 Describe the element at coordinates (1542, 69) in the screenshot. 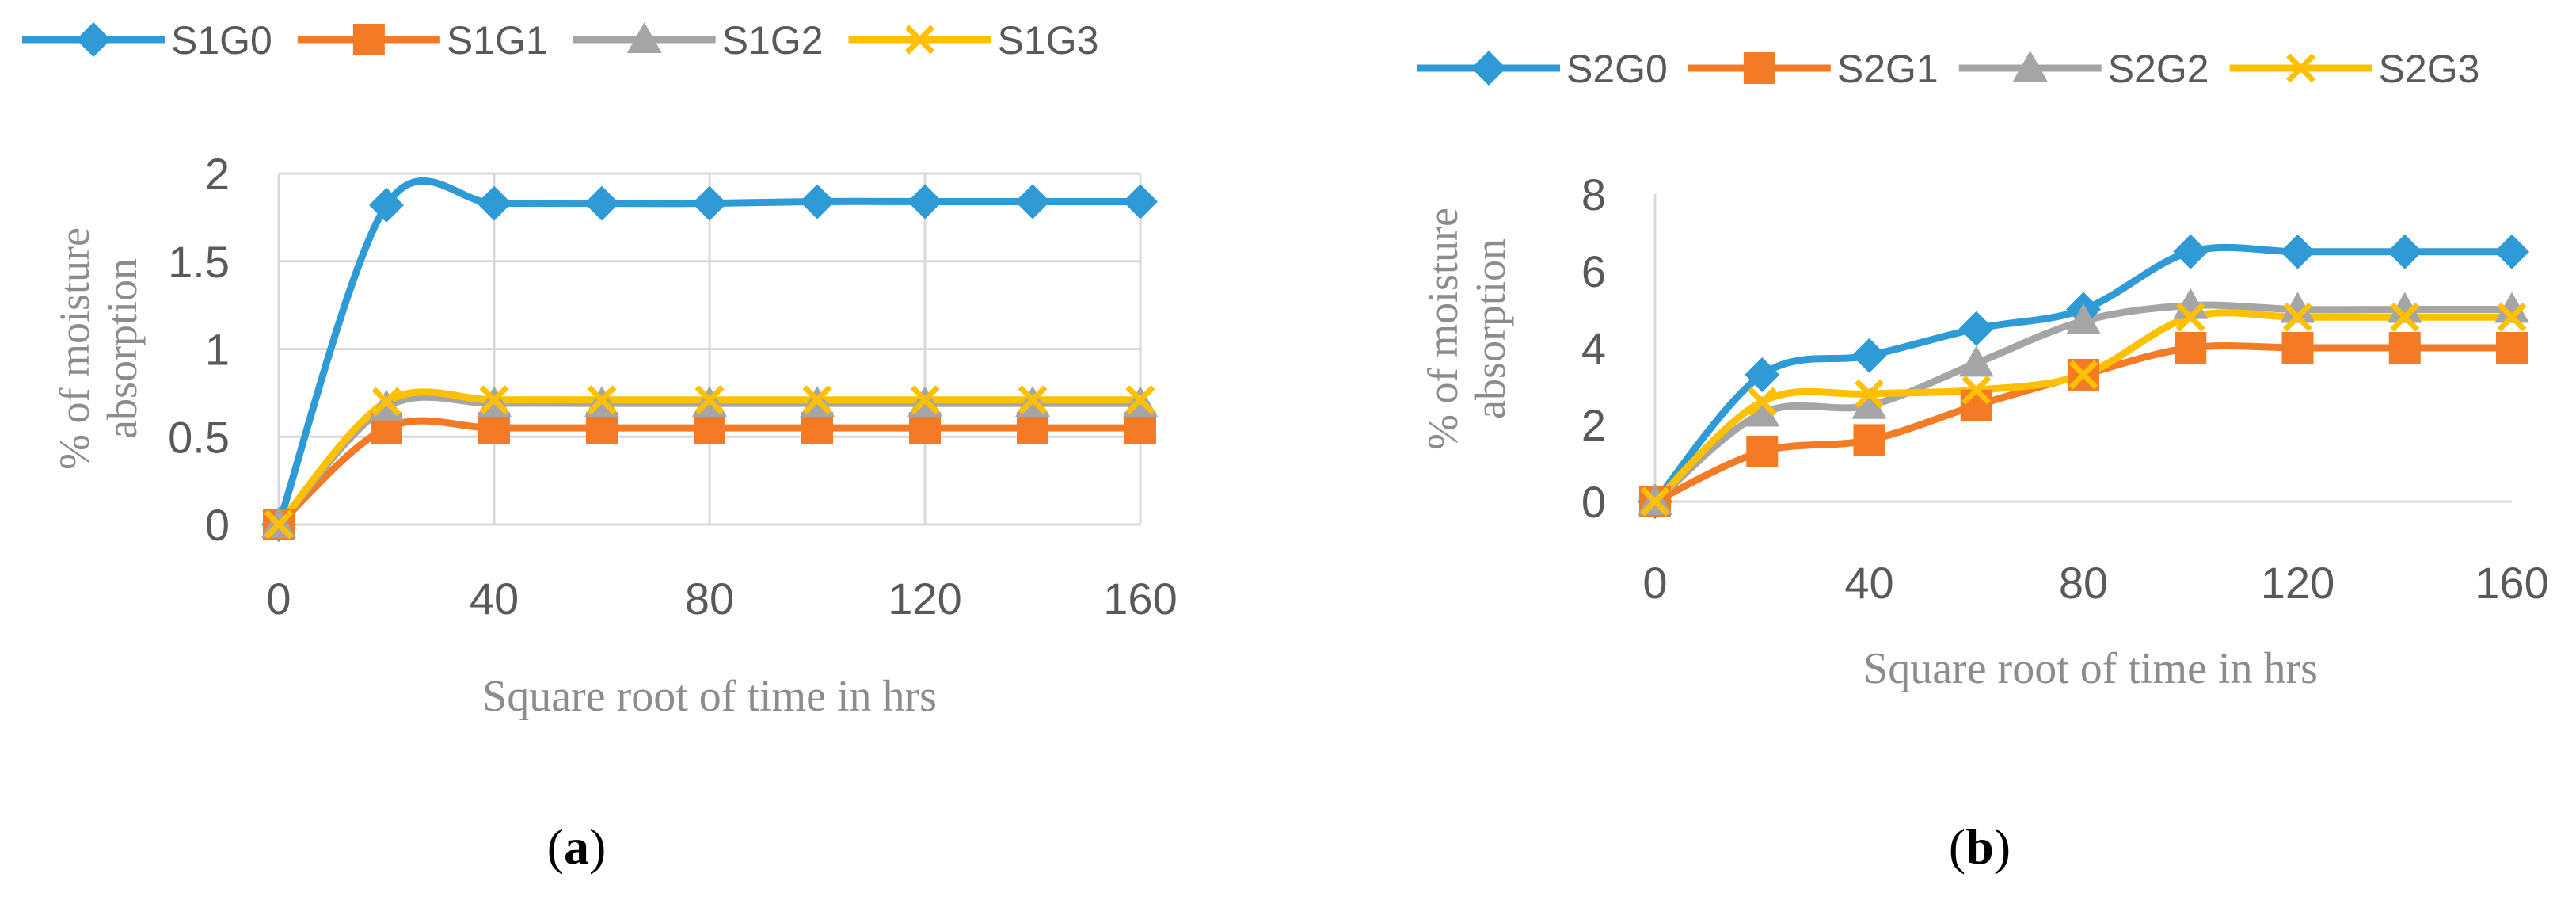

I see `legend-entry: S2G0` at that location.